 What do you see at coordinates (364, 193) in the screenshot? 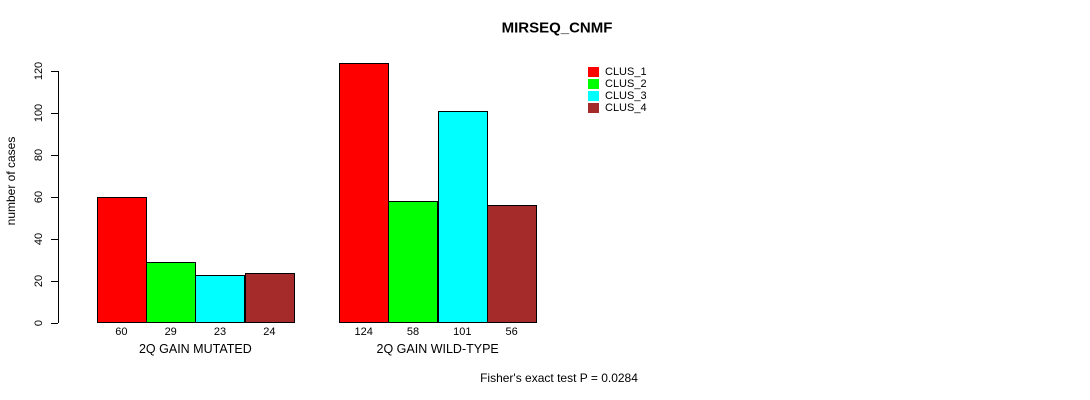
I see `bar-clus_1-group2` at bounding box center [364, 193].